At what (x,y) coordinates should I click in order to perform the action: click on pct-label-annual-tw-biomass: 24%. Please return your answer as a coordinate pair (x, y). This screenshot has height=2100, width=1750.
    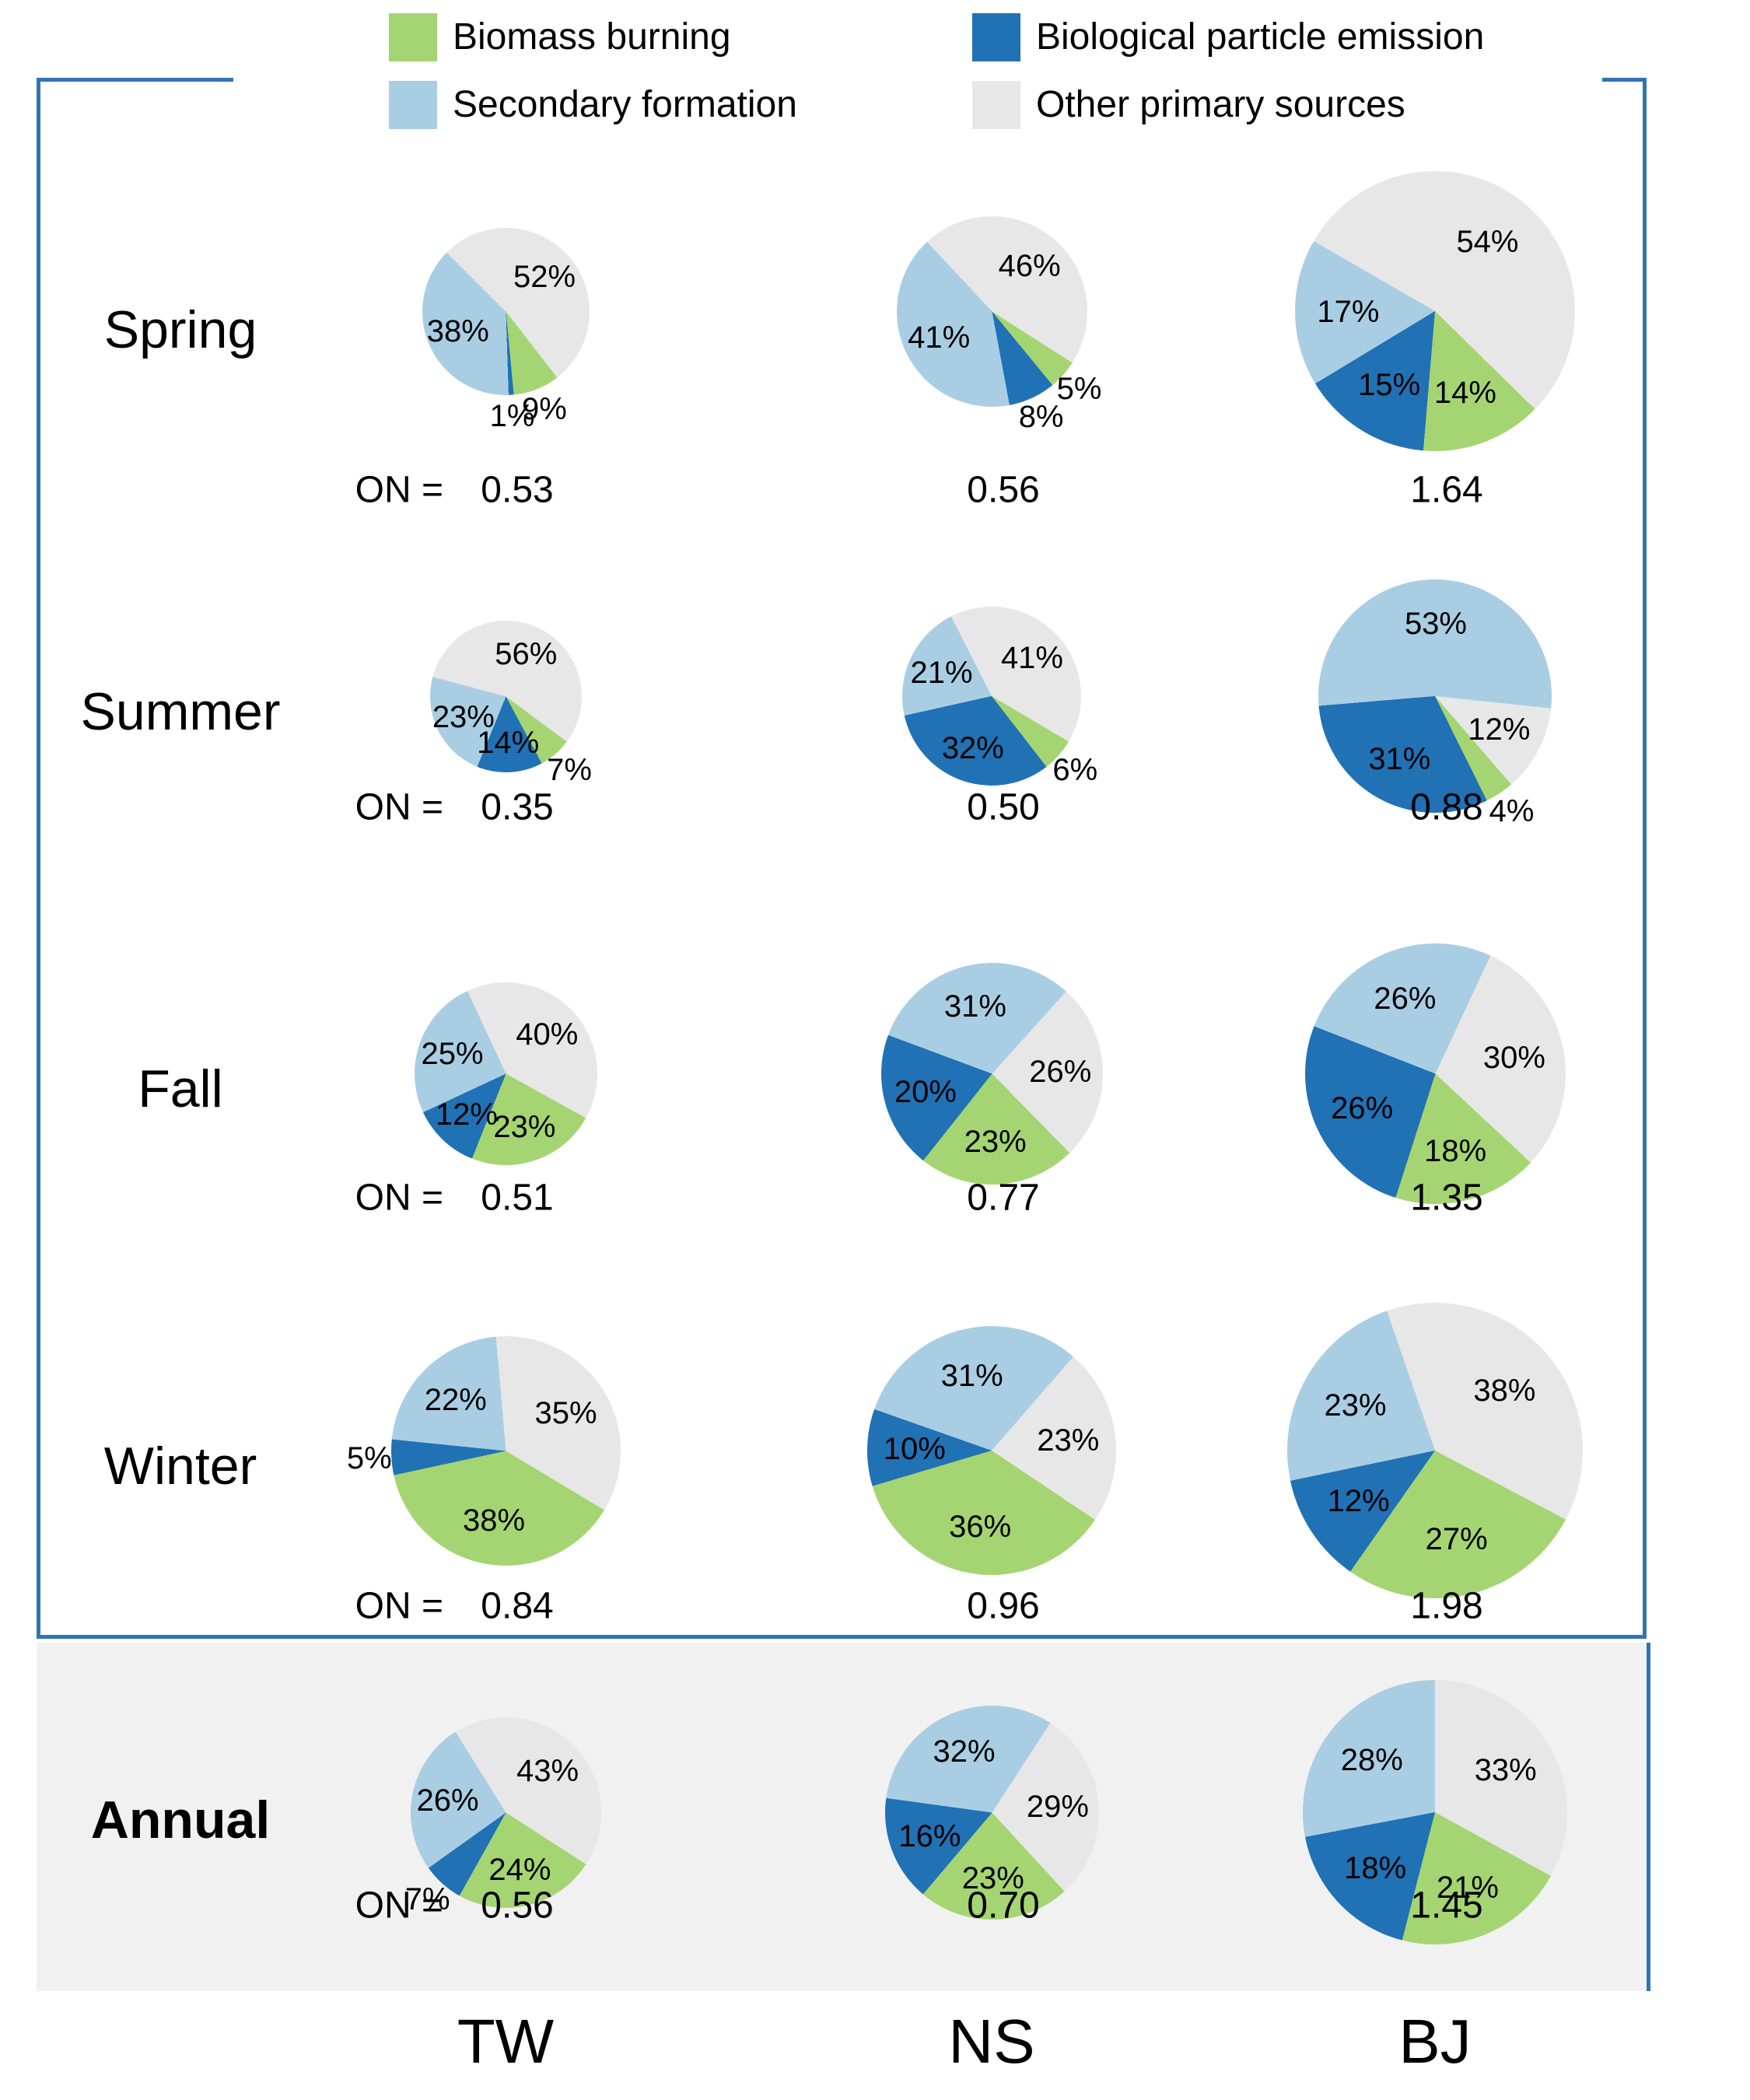
    Looking at the image, I should click on (519, 1870).